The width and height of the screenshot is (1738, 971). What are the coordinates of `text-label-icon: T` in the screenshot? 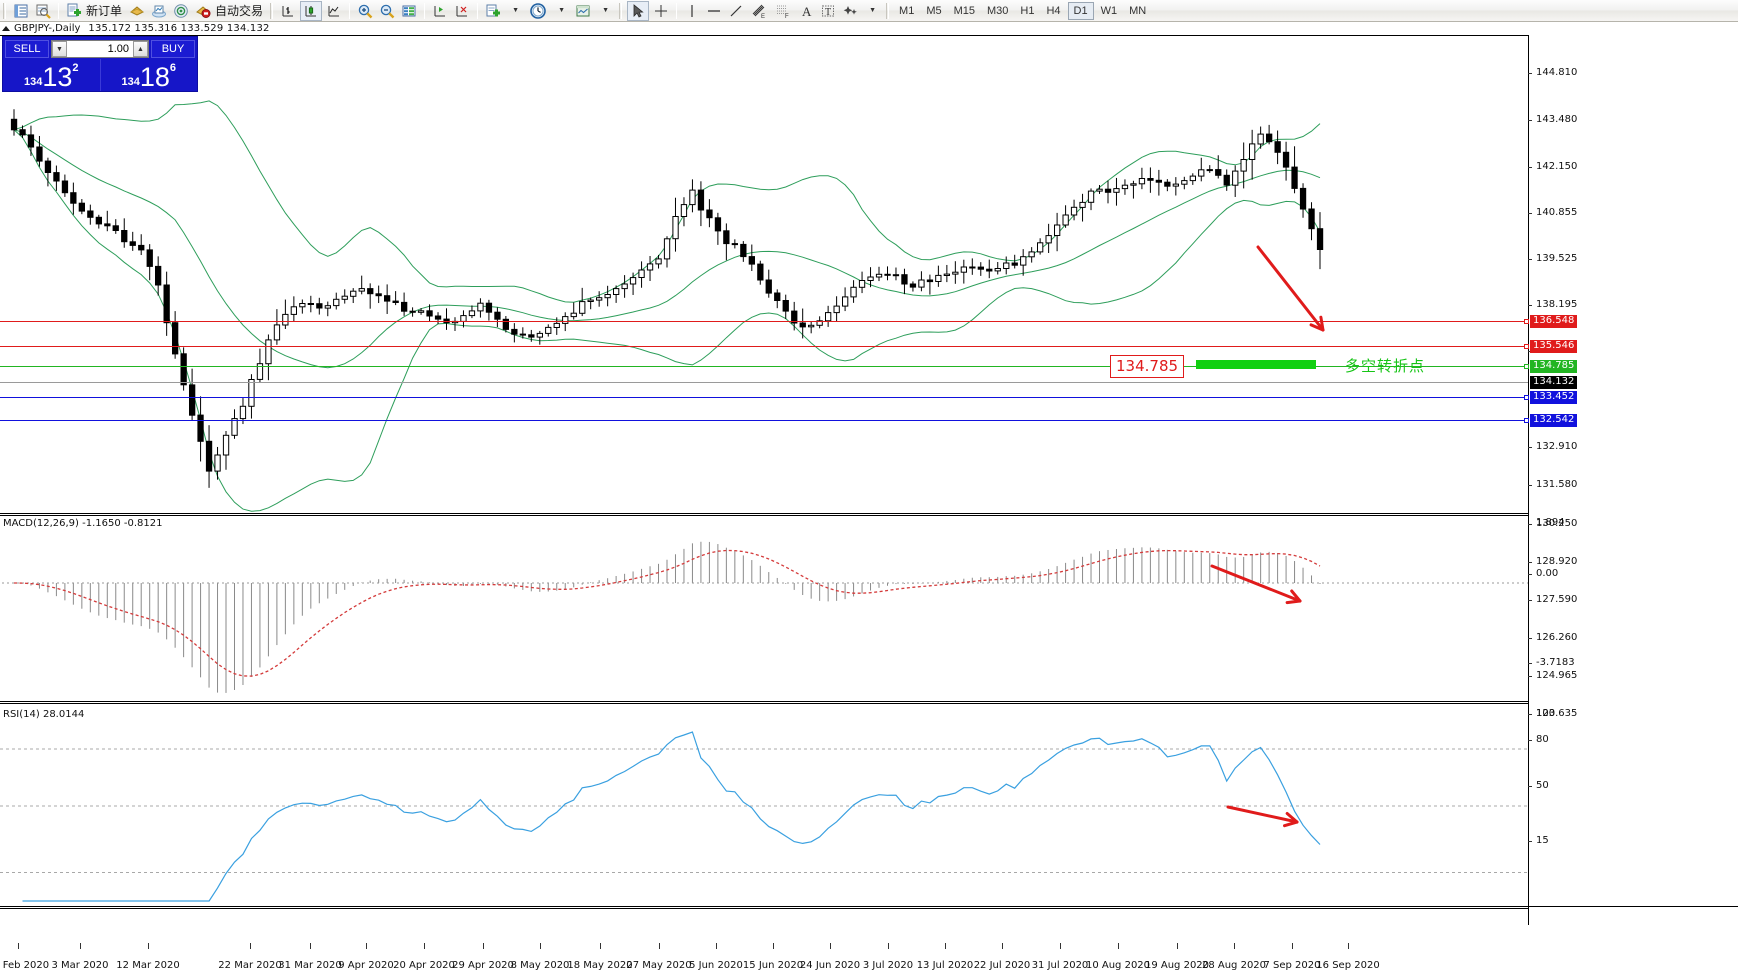 It's located at (828, 11).